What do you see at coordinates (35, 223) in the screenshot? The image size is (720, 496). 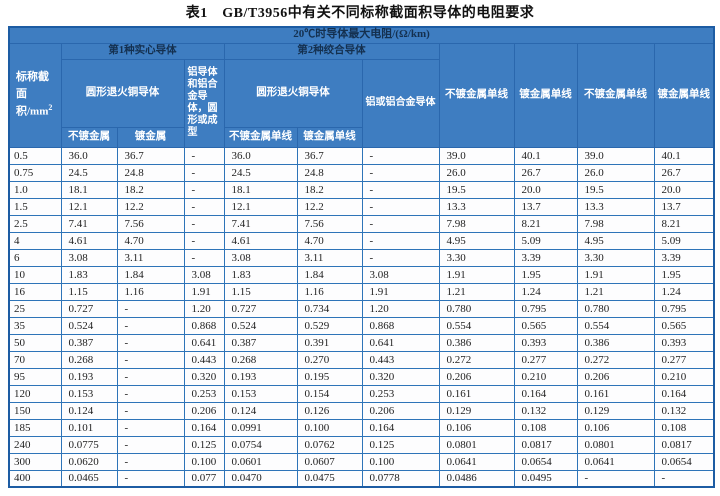 I see `nominal-area-cell: 2.5` at bounding box center [35, 223].